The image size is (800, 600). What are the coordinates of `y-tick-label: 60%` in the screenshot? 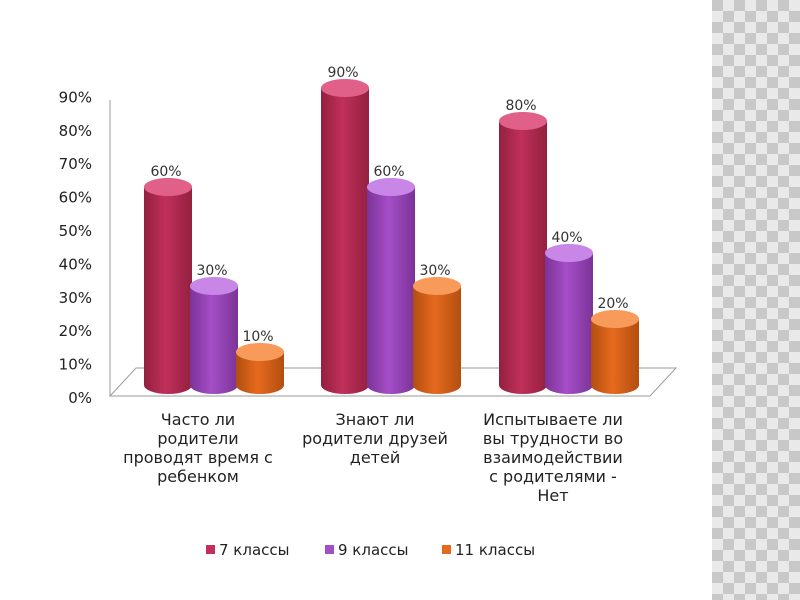 It's located at (75, 198).